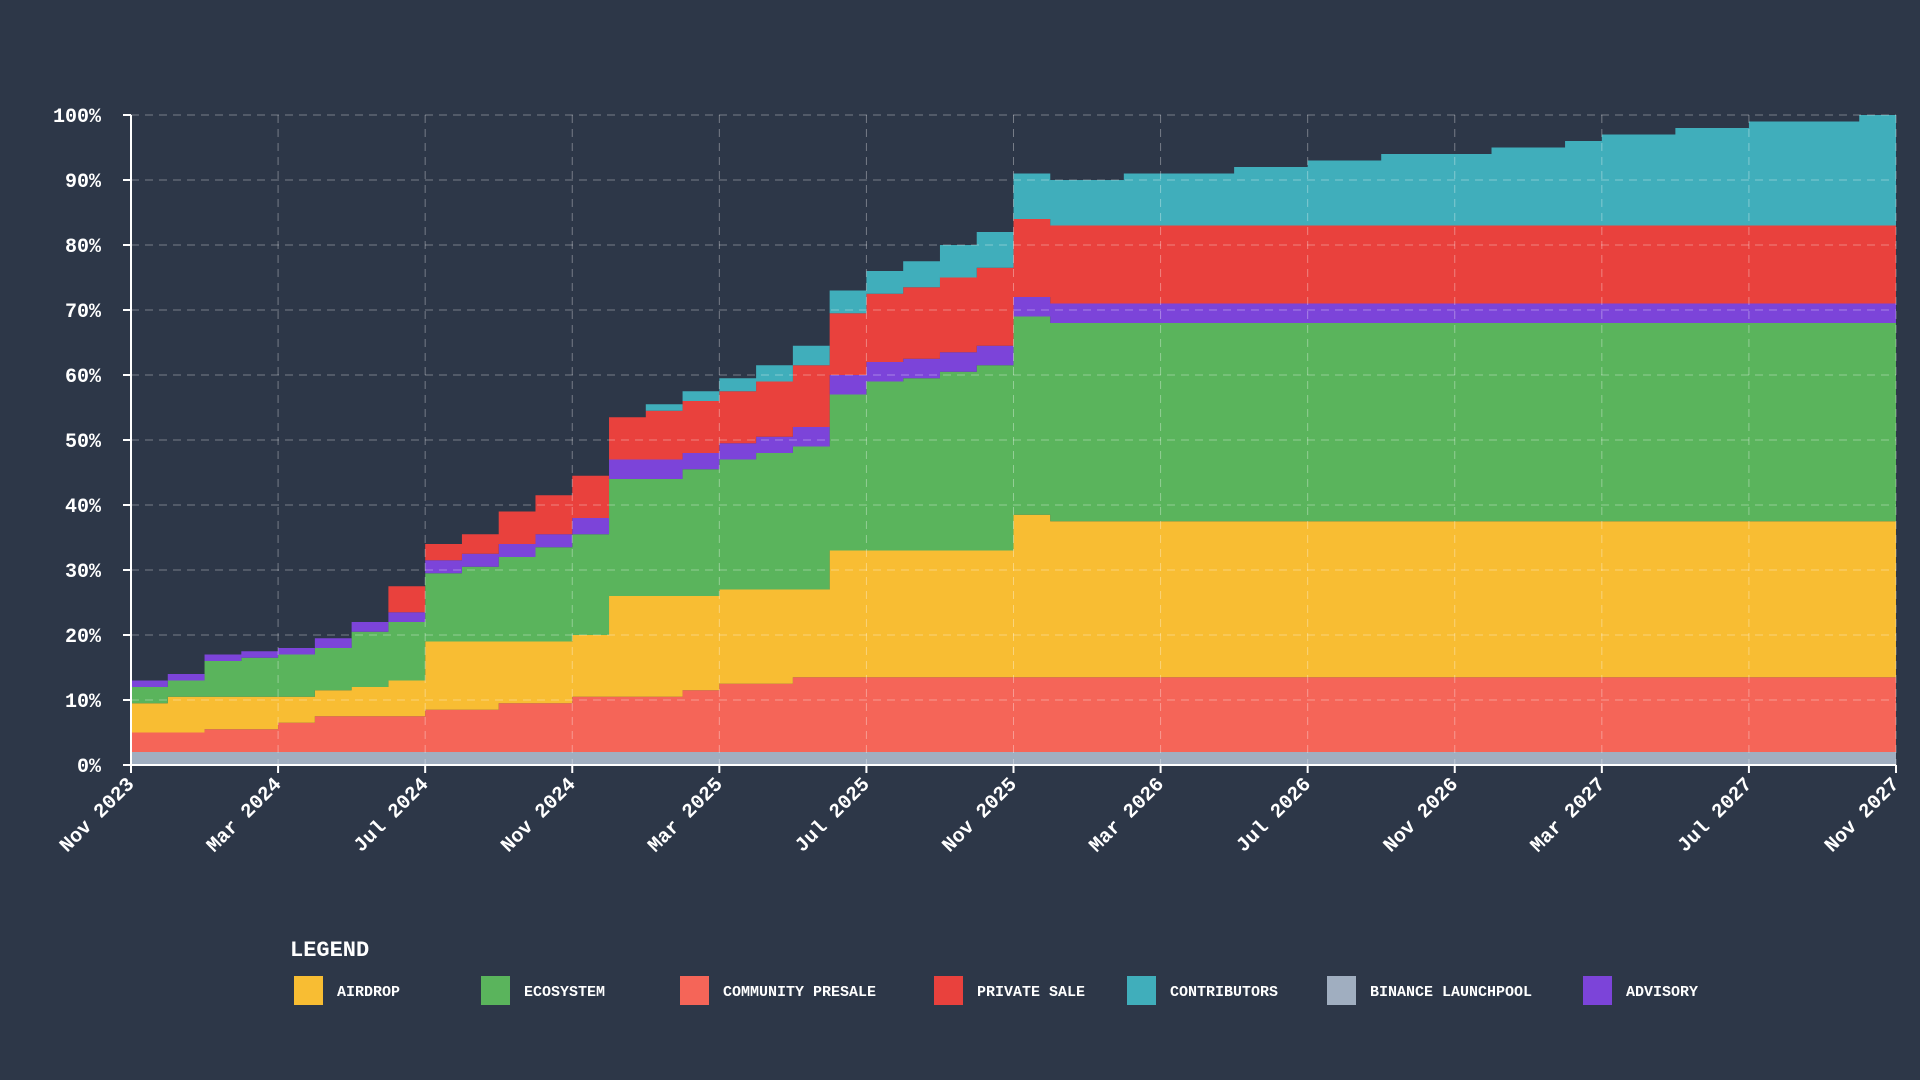 Image resolution: width=1920 pixels, height=1080 pixels. What do you see at coordinates (980, 816) in the screenshot?
I see `x-tick-label: Nov 2025` at bounding box center [980, 816].